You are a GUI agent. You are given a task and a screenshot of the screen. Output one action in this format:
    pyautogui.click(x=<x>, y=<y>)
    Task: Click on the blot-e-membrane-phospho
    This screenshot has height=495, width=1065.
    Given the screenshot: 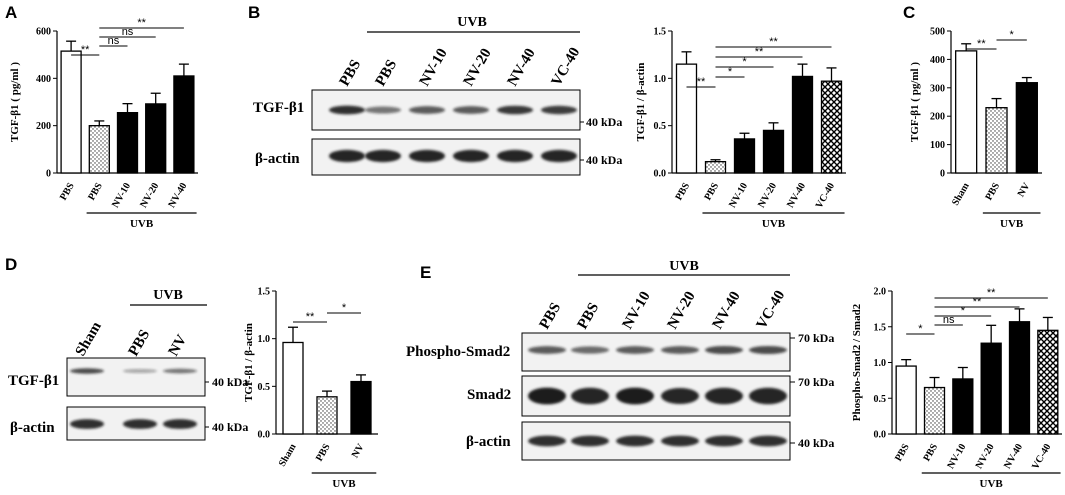 What is the action you would take?
    pyautogui.click(x=656, y=352)
    